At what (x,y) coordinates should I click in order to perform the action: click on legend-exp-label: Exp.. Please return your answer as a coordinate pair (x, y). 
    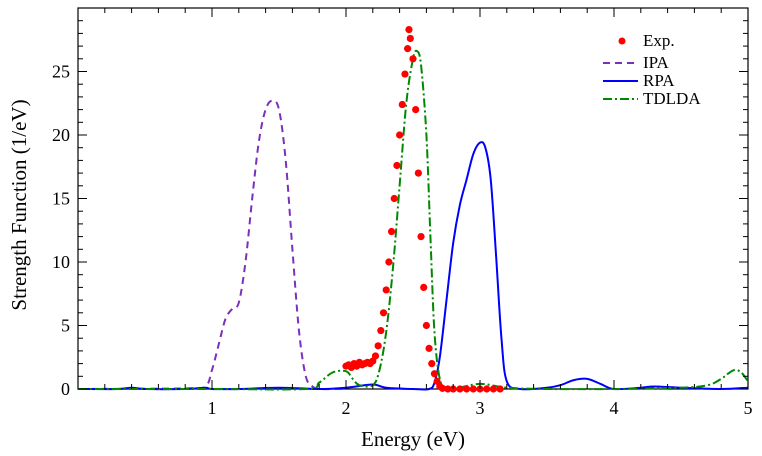
    Looking at the image, I should click on (659, 40).